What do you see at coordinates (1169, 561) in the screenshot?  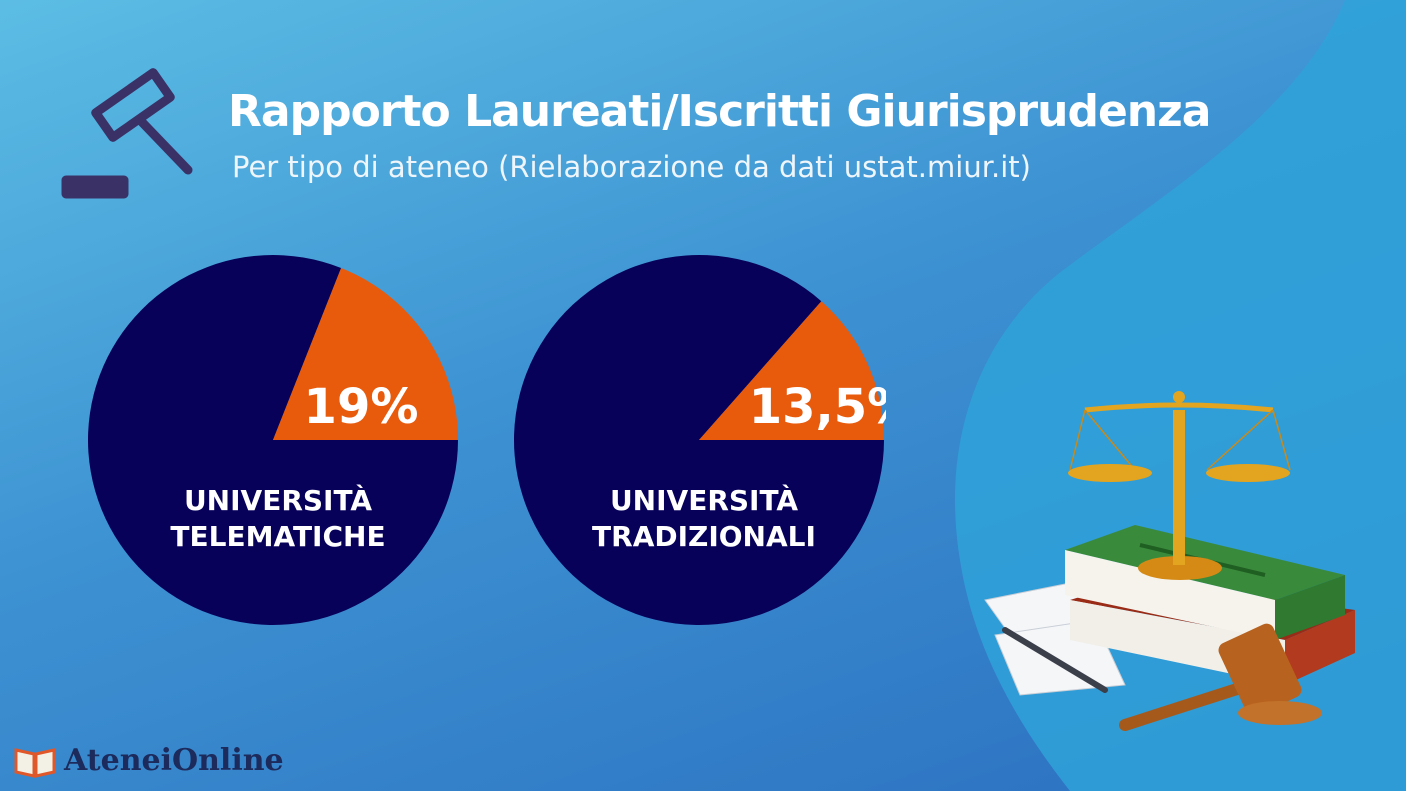 I see `scales-books-illustration` at bounding box center [1169, 561].